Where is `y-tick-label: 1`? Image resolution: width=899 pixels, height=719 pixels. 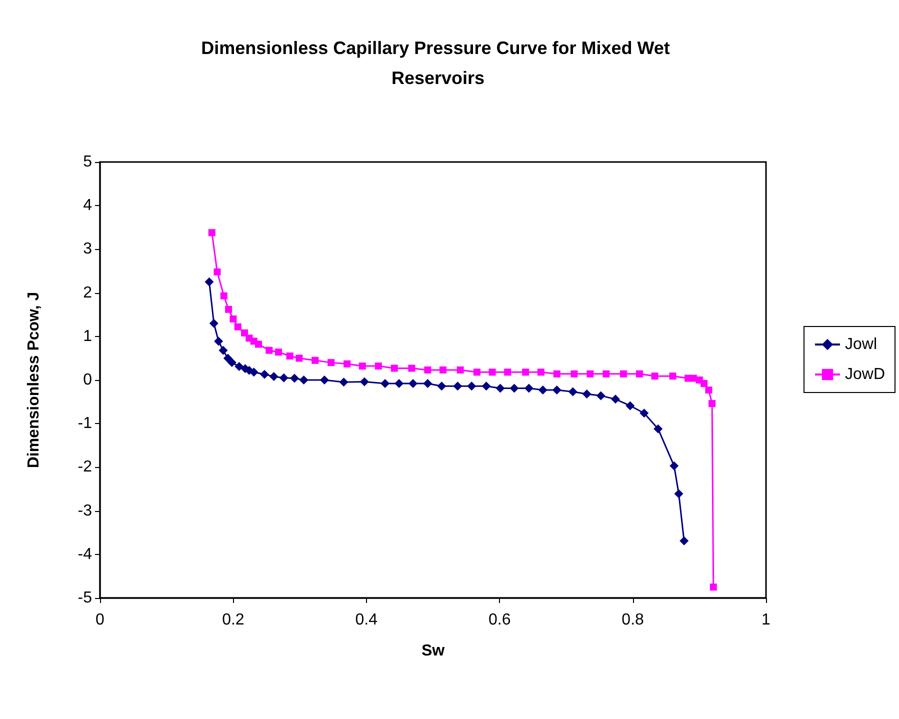
y-tick-label: 1 is located at coordinates (87, 336).